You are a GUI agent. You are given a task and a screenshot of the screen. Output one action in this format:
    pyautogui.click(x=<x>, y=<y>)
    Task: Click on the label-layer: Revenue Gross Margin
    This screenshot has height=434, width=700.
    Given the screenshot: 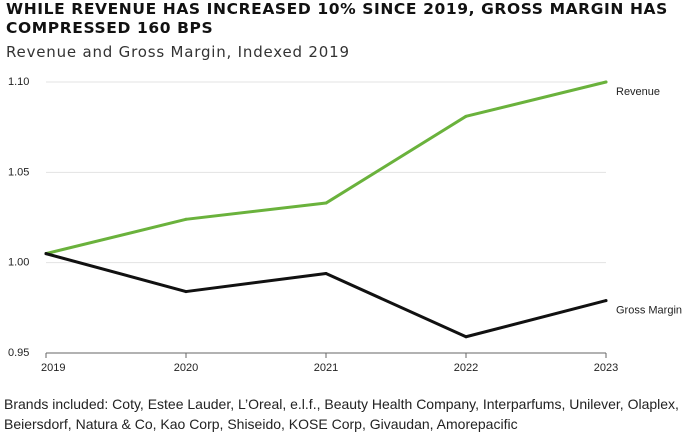 What is the action you would take?
    pyautogui.click(x=649, y=201)
    